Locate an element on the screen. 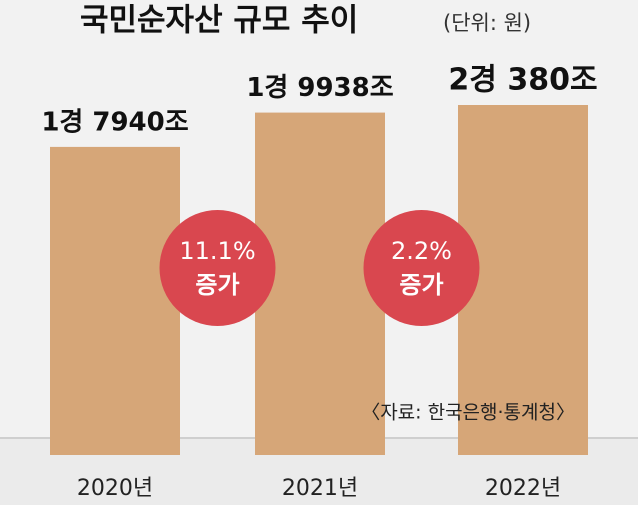  x-tick-label: 2020년 is located at coordinates (115, 488).